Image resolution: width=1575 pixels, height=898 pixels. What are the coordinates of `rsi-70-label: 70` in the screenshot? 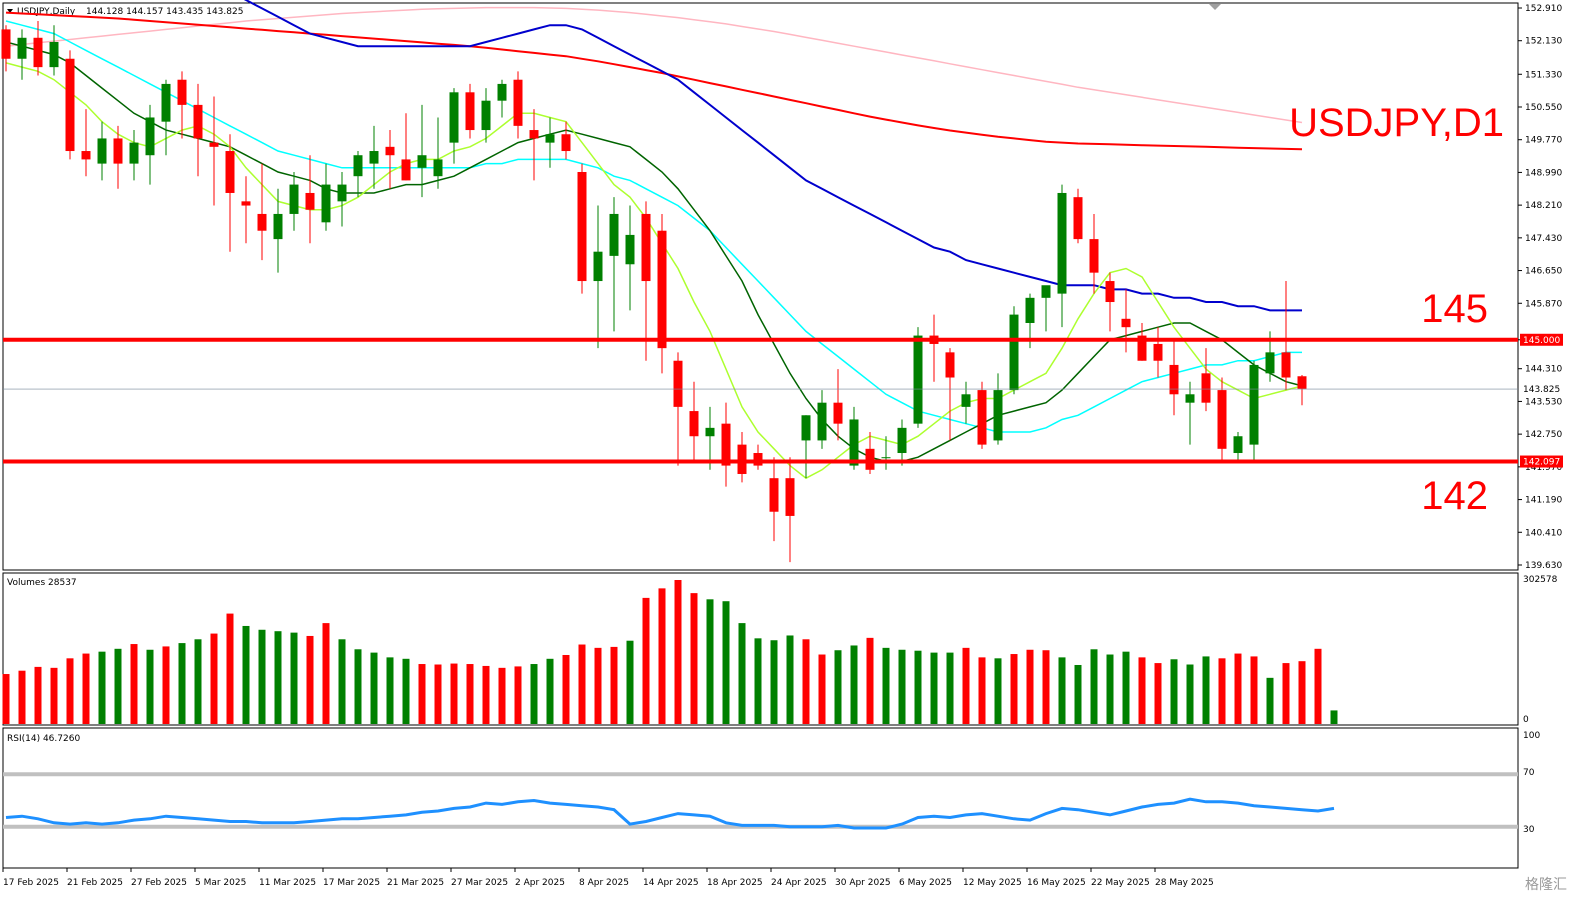 It's located at (1529, 773).